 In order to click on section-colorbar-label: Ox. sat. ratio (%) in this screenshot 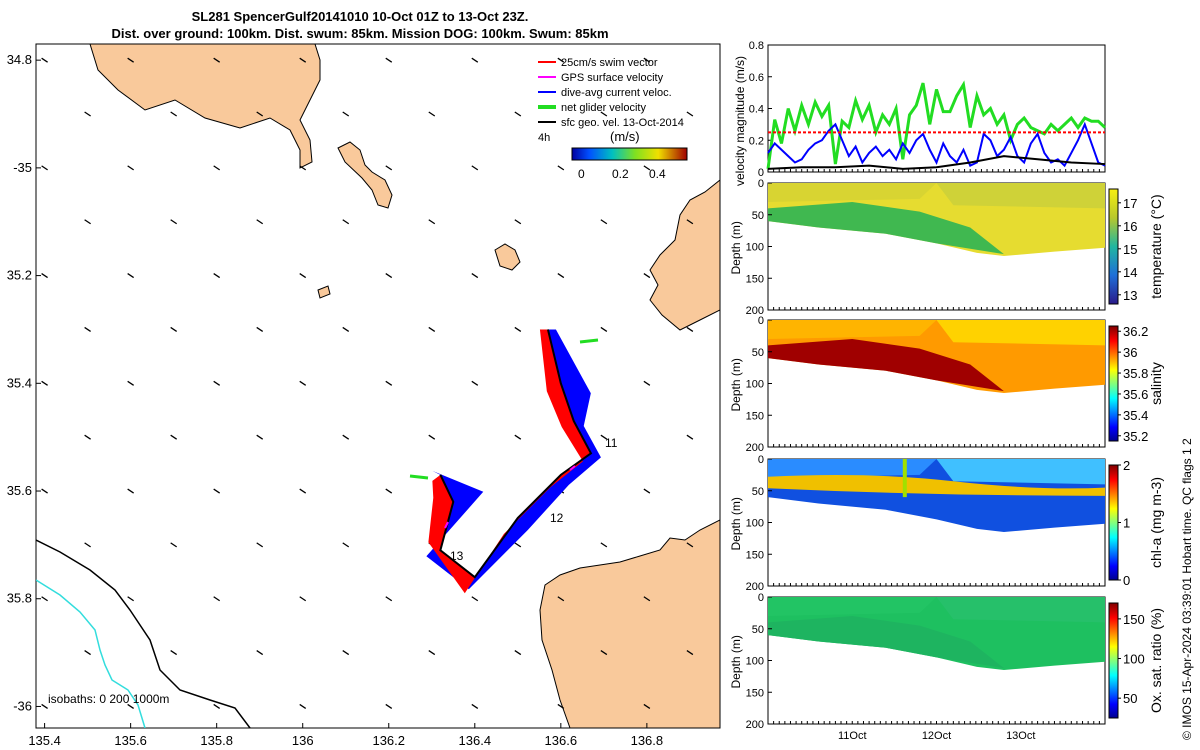, I will do `click(1156, 660)`.